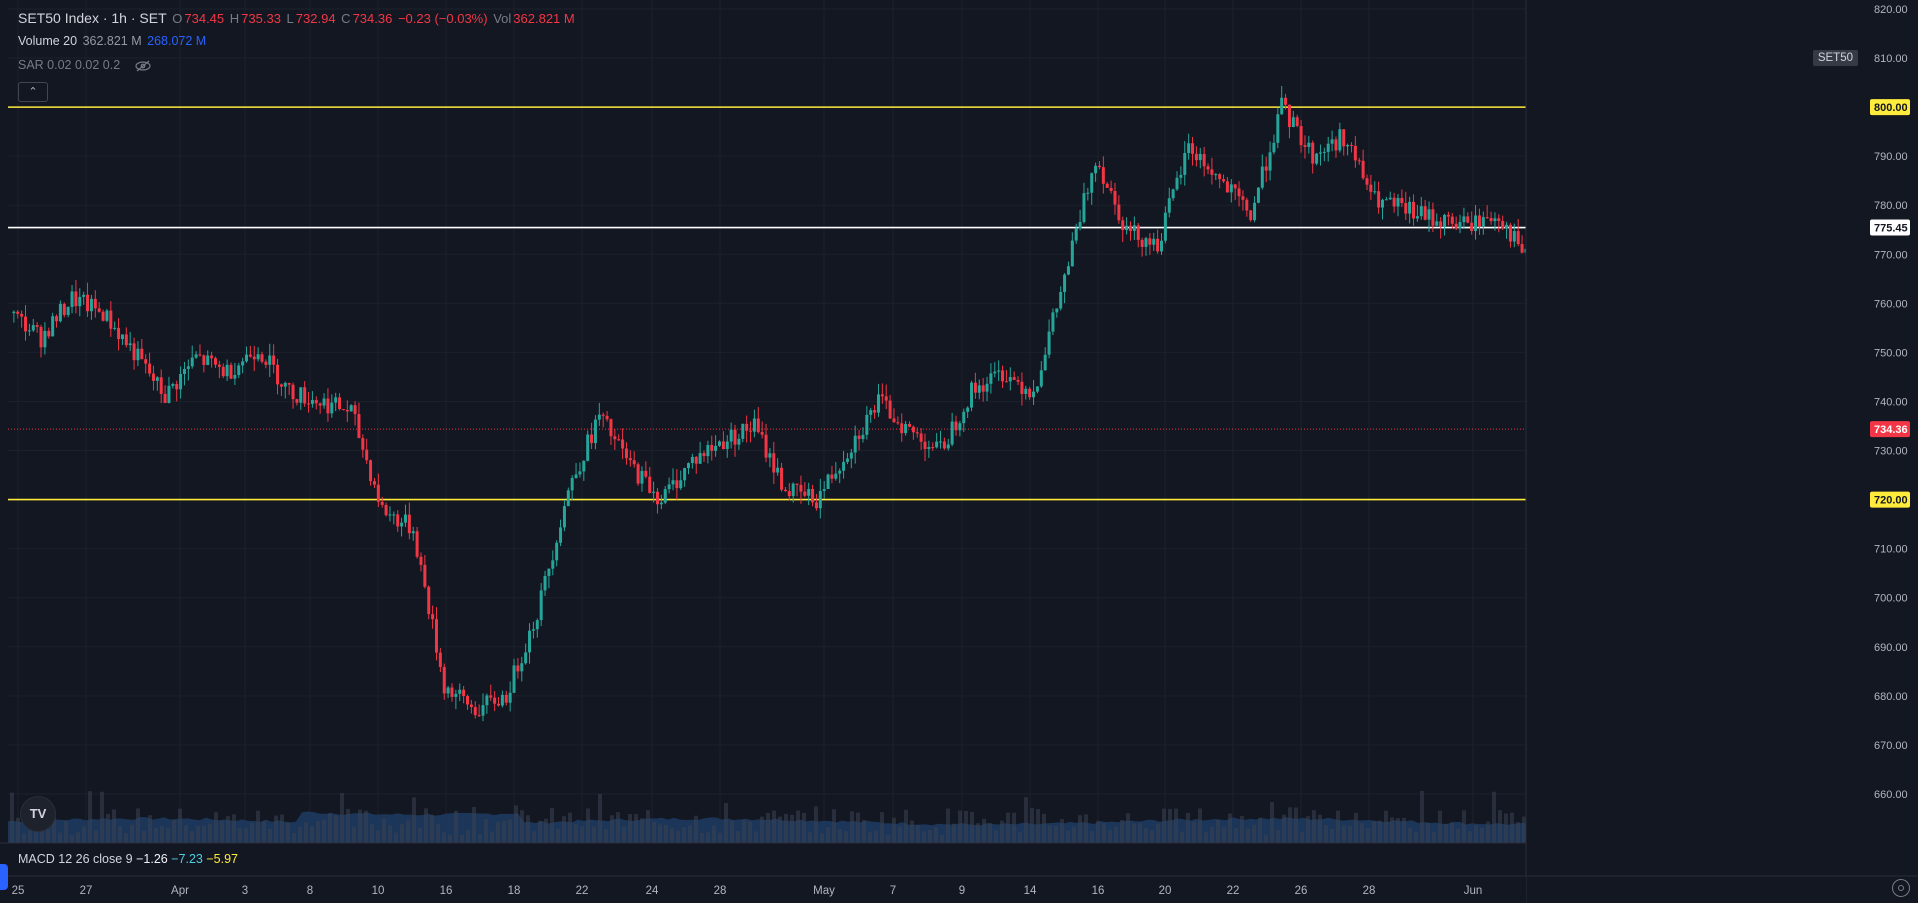 The height and width of the screenshot is (903, 1918). I want to click on x-tick-label: 7, so click(893, 891).